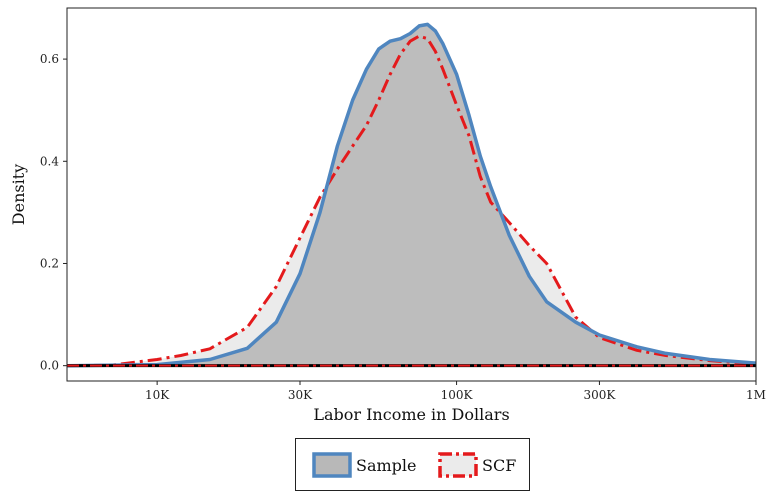 The image size is (771, 491). I want to click on legend: Sample SCF, so click(412, 464).